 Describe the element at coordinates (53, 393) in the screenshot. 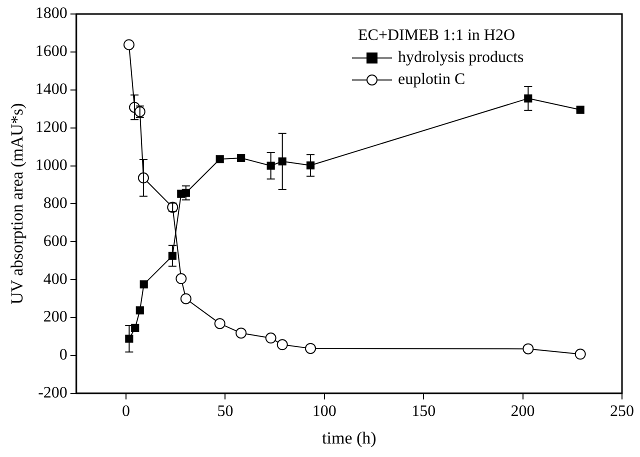

I see `y-tick-label: -200` at that location.